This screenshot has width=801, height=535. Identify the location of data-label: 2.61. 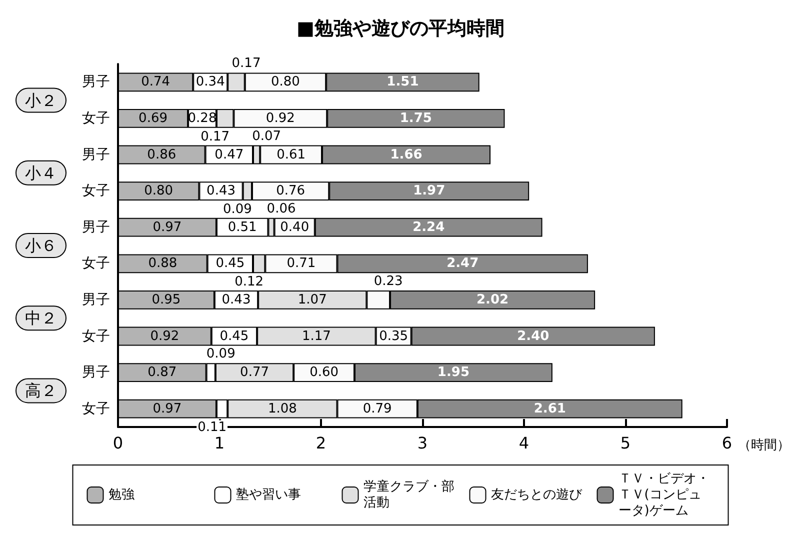
(550, 408).